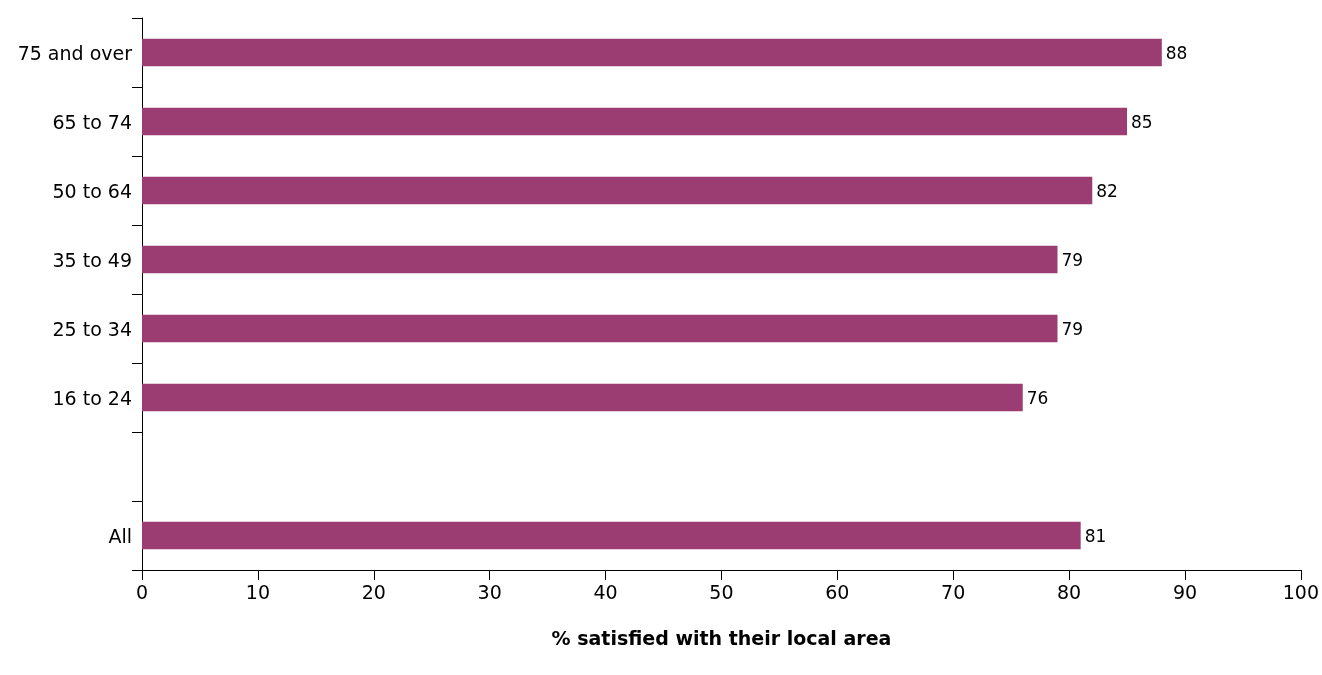 The height and width of the screenshot is (675, 1322). I want to click on x-axis-title: % satisfied with their local area, so click(721, 637).